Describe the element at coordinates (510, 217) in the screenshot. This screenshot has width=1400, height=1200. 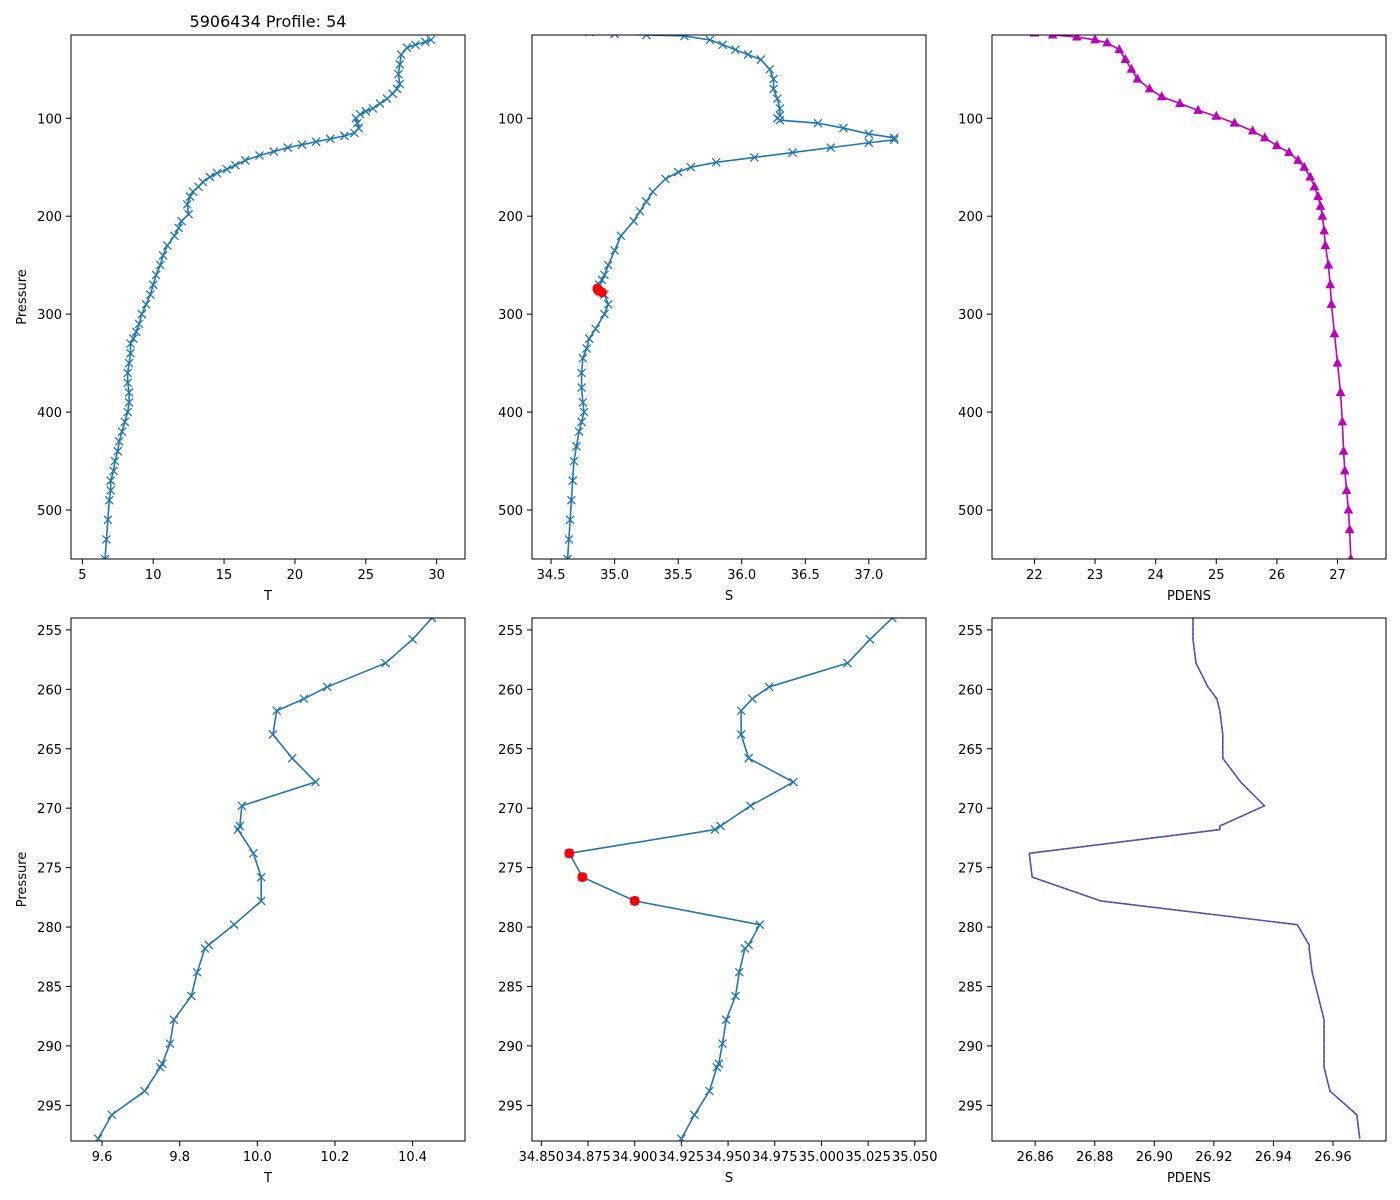
I see `y-tick-label: 200` at that location.